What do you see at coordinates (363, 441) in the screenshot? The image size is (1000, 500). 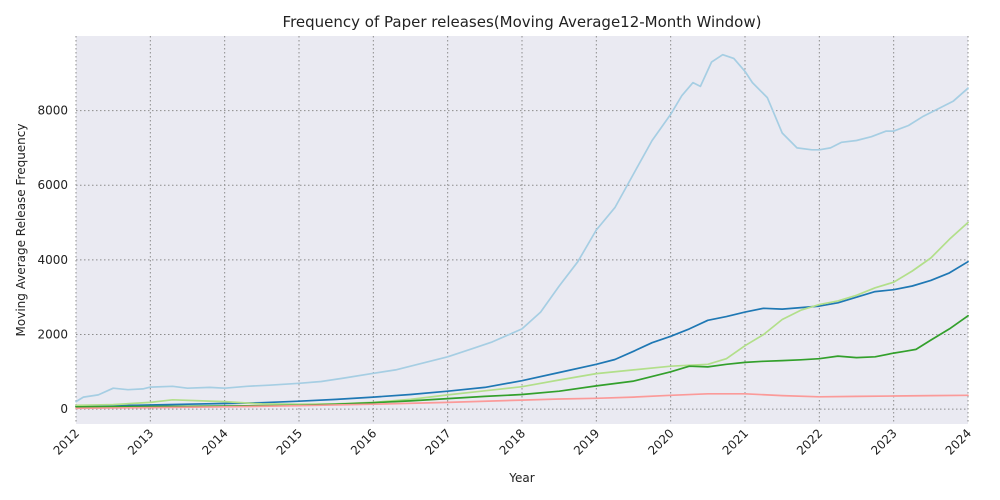 I see `x-tick-label: 2016` at bounding box center [363, 441].